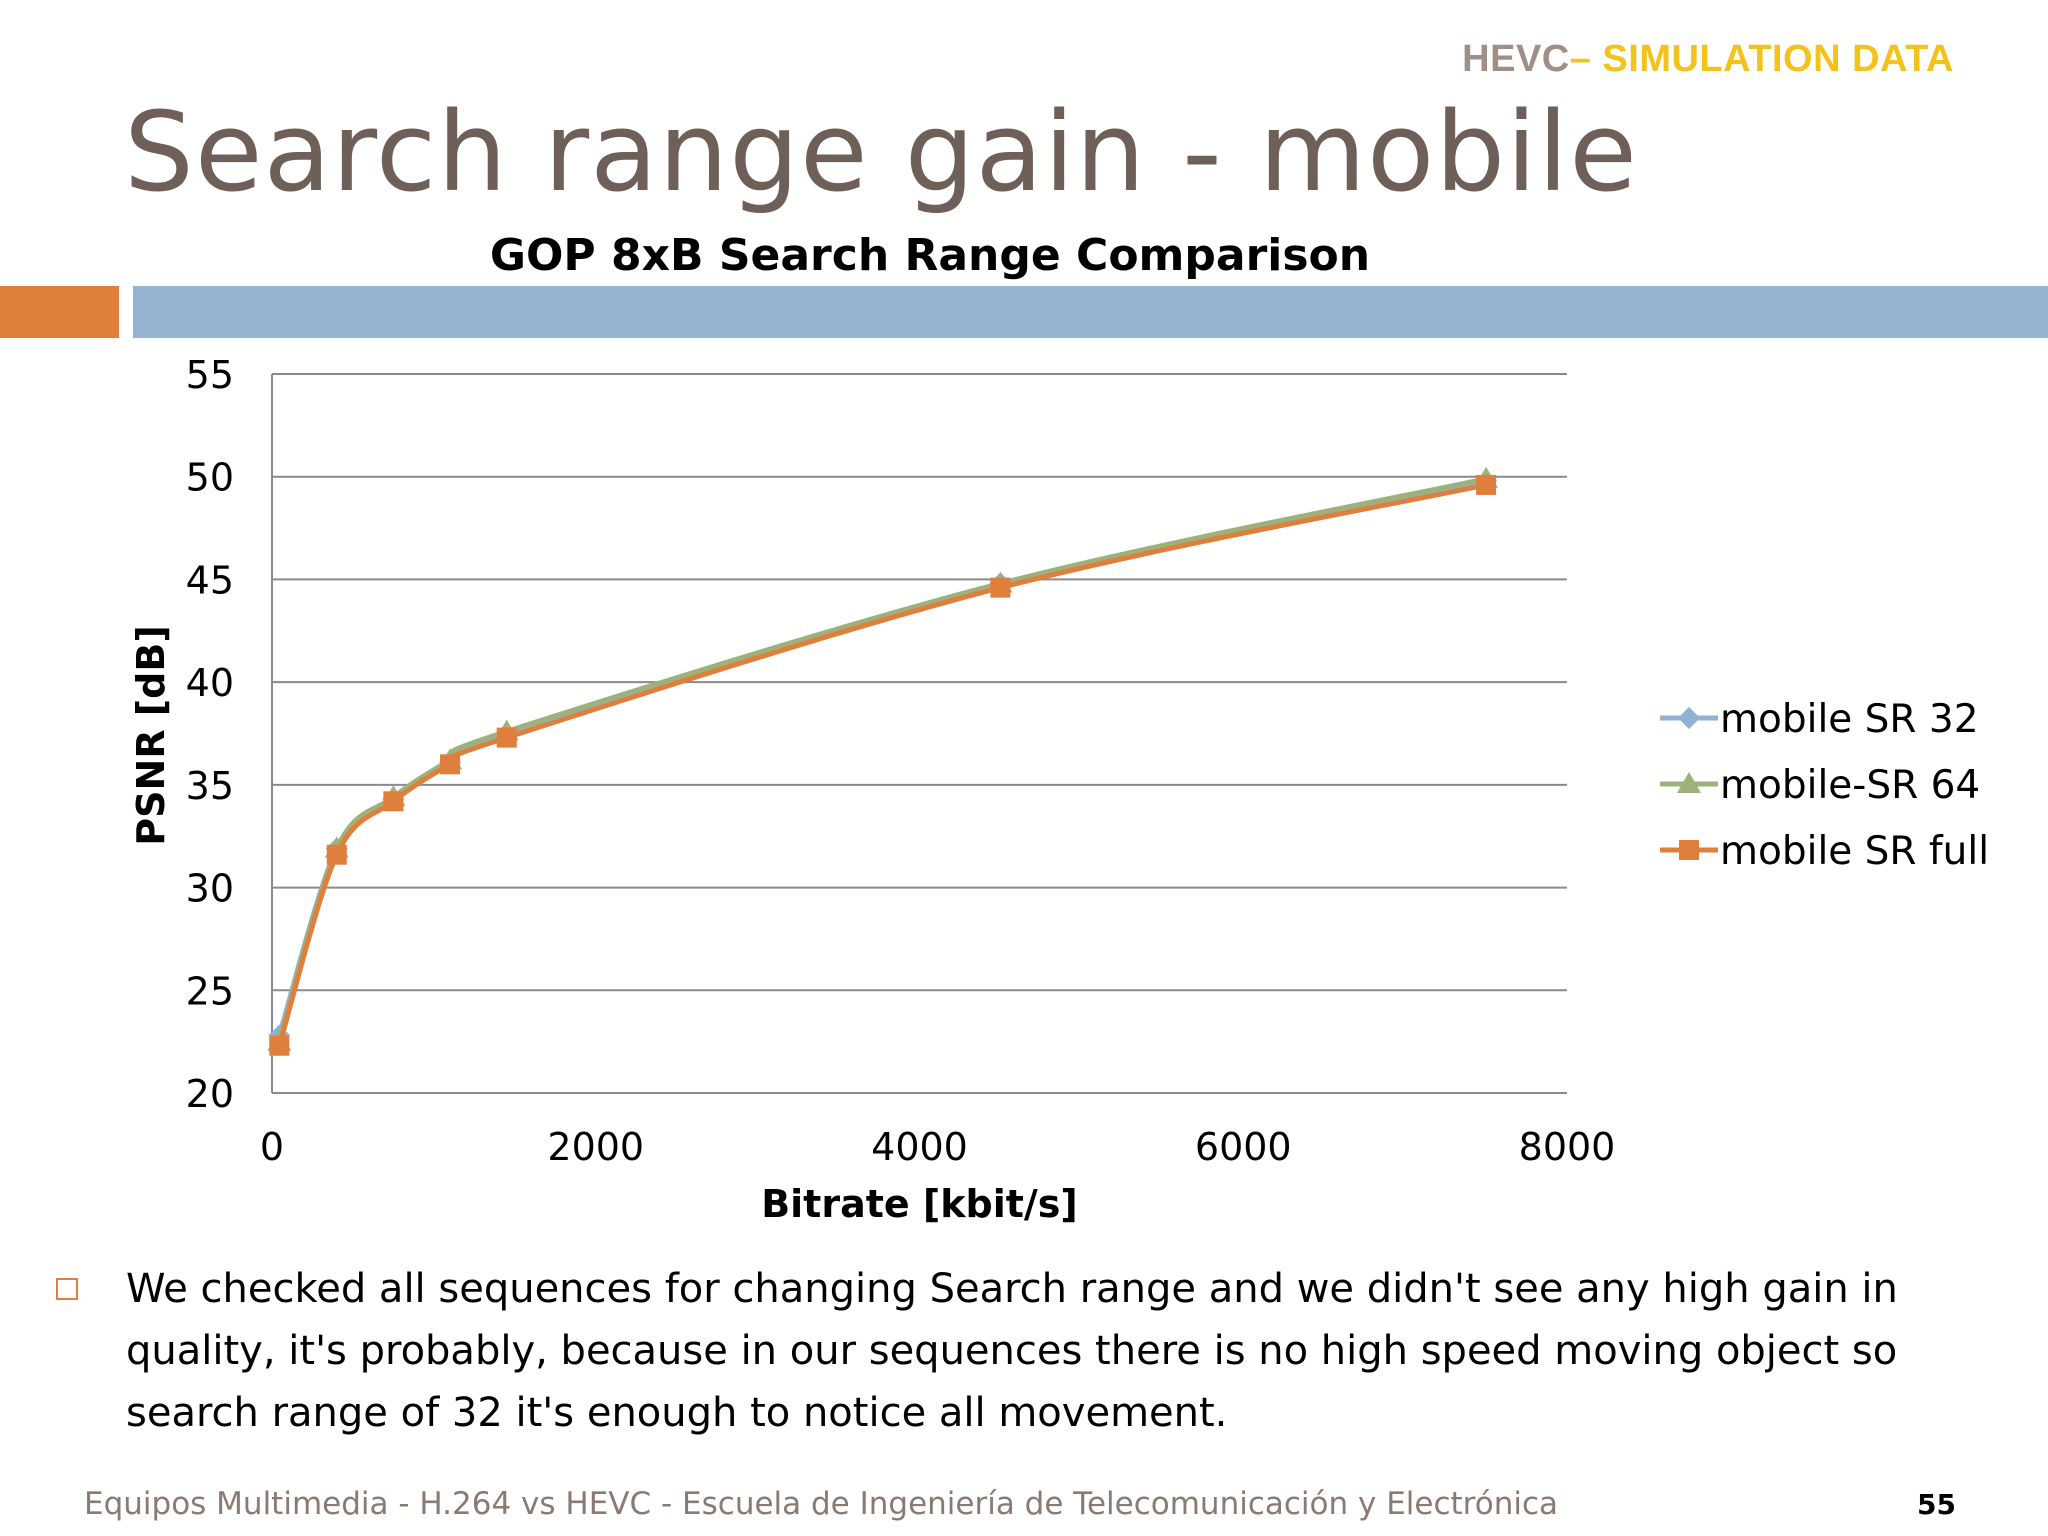 The height and width of the screenshot is (1536, 2048). Describe the element at coordinates (595, 1147) in the screenshot. I see `x-tick-label: 2000` at that location.